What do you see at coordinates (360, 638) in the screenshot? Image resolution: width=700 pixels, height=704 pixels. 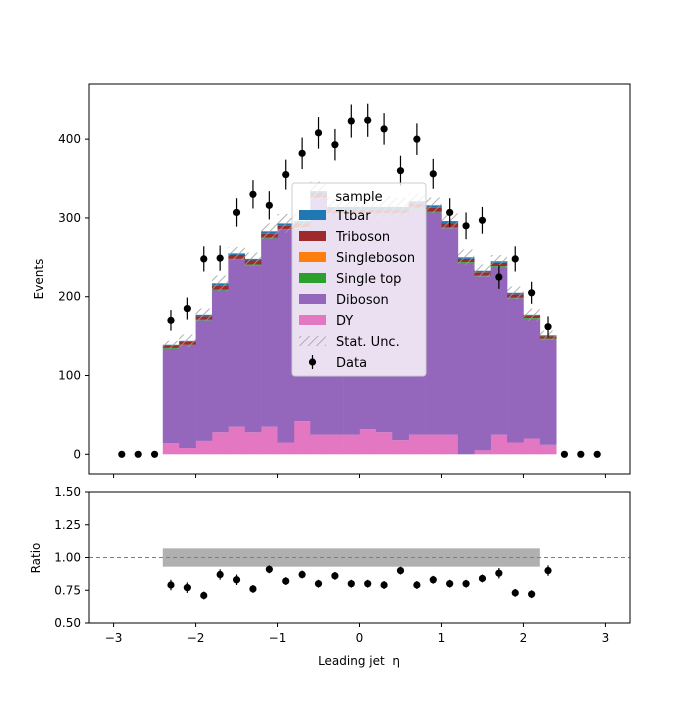 I see `x-tick-label: 0` at bounding box center [360, 638].